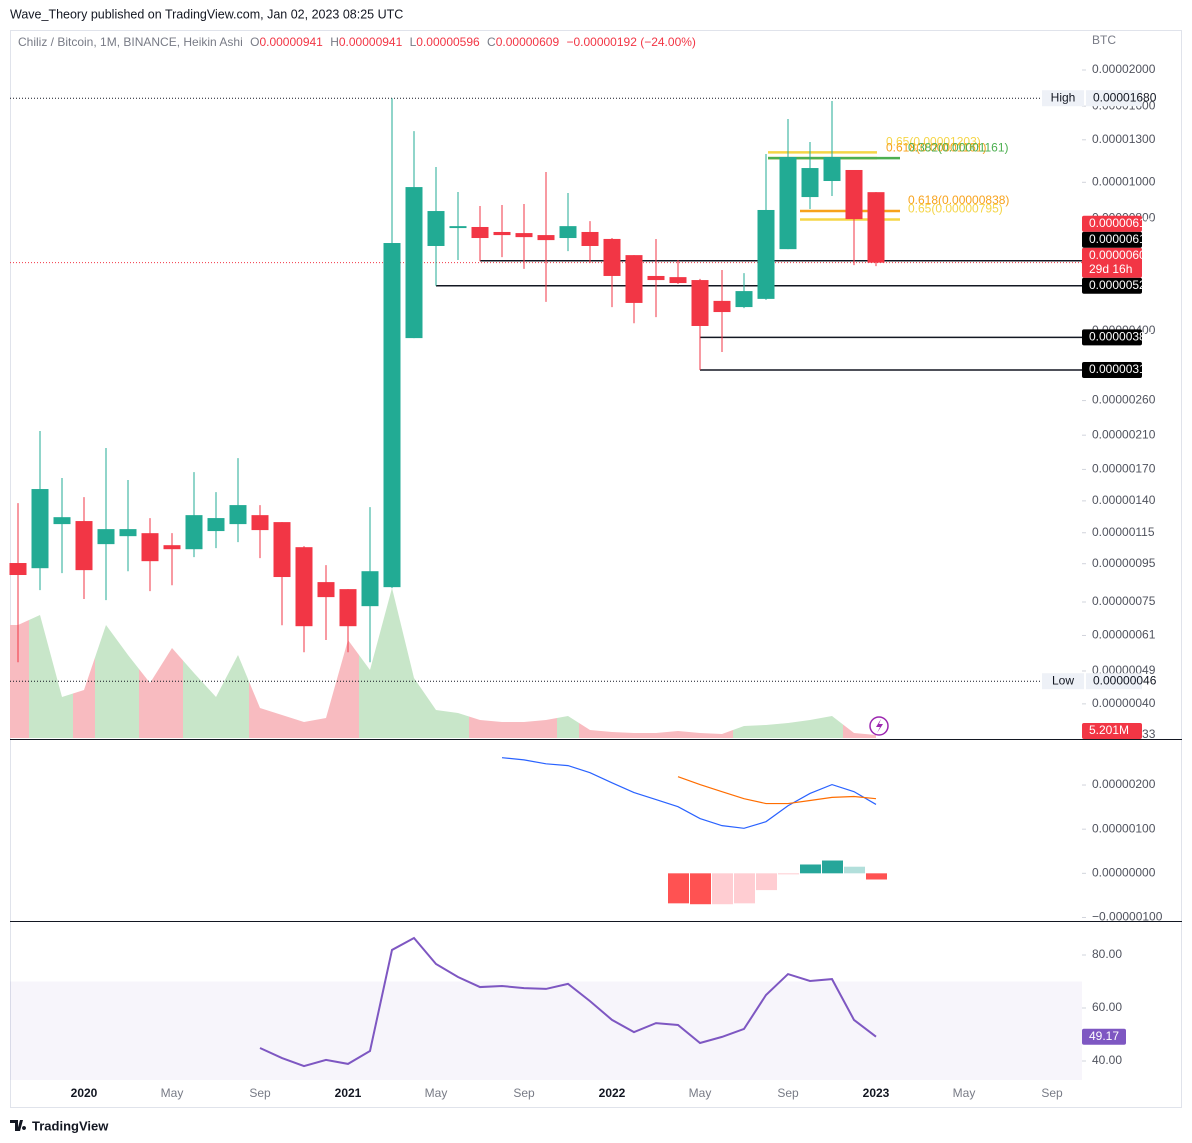  What do you see at coordinates (1124, 703) in the screenshot?
I see `y-tick-label: 0.00000040` at bounding box center [1124, 703].